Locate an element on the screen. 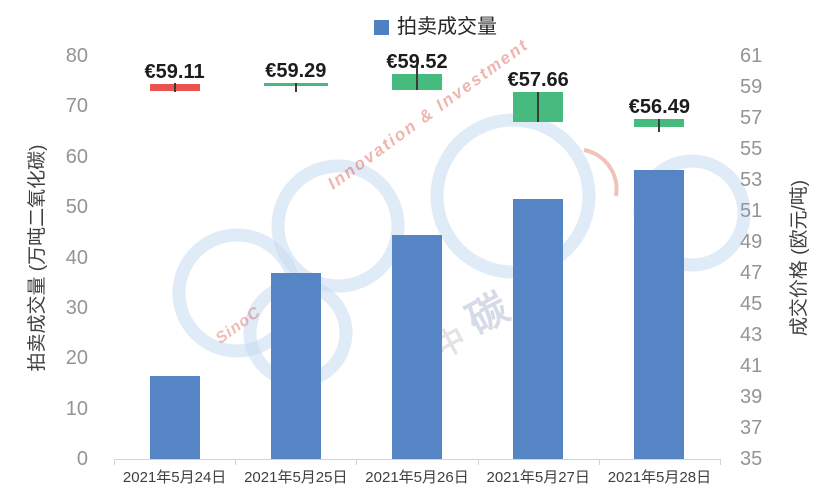 This screenshot has height=492, width=828. right-axis-tick-label: 37 is located at coordinates (751, 428).